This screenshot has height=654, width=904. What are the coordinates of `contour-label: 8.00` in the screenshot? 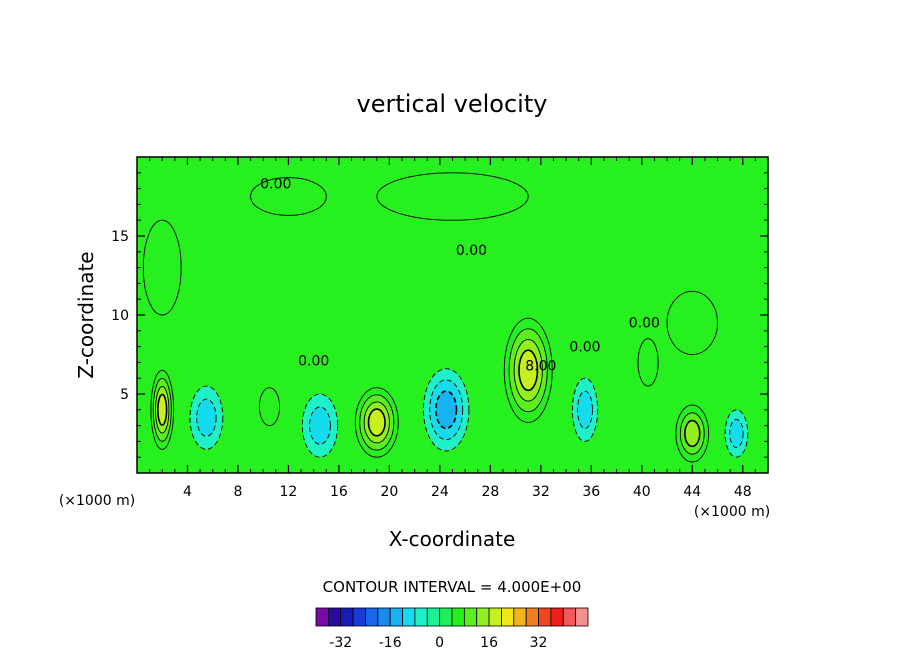 It's located at (540, 366).